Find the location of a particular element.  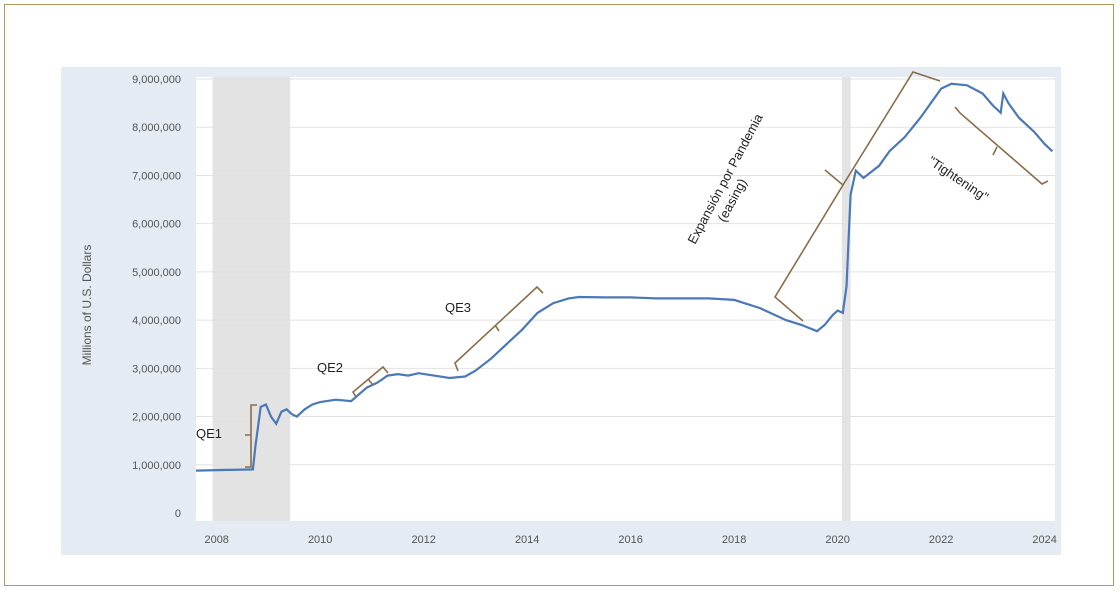

qe2-bracket is located at coordinates (370, 381).